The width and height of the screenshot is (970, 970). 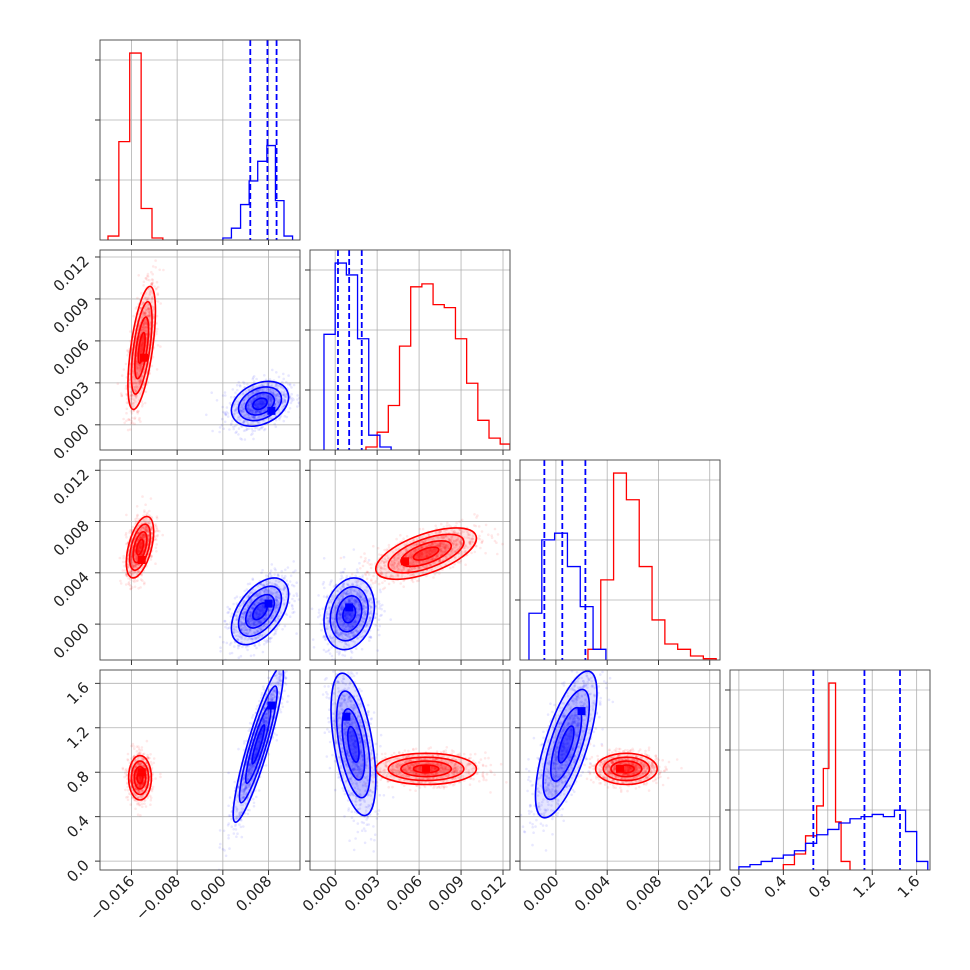 I want to click on y-tick-label: 0.008, so click(x=71, y=538).